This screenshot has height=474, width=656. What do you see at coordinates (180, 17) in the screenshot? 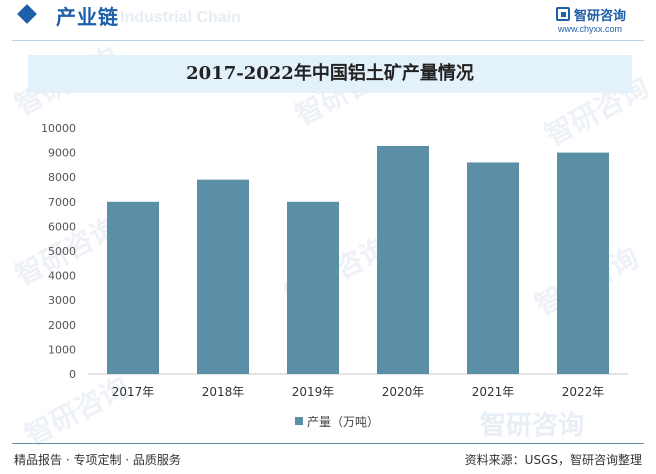
I see `header-ghost-text: Industrial Chain` at bounding box center [180, 17].